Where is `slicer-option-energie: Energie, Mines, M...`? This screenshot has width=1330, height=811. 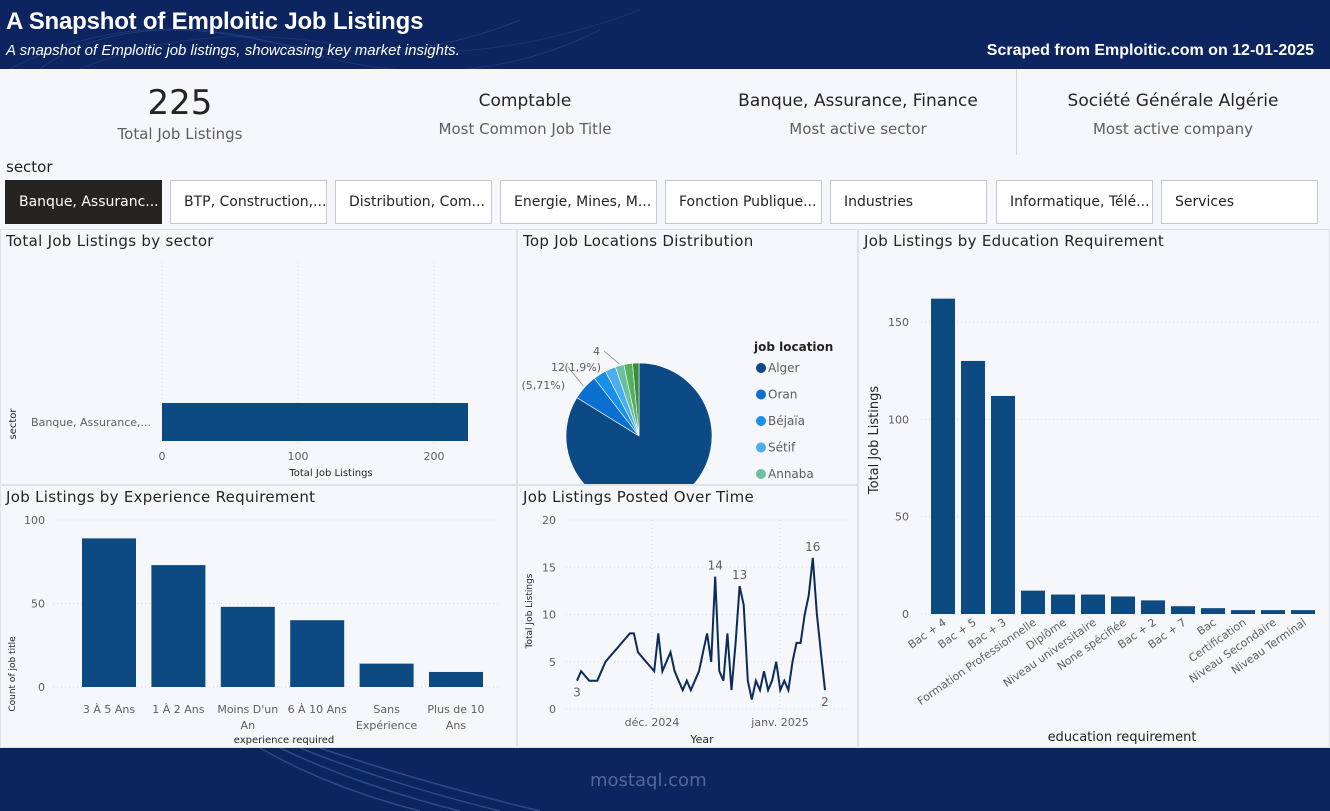
slicer-option-energie: Energie, Mines, M... is located at coordinates (578, 202).